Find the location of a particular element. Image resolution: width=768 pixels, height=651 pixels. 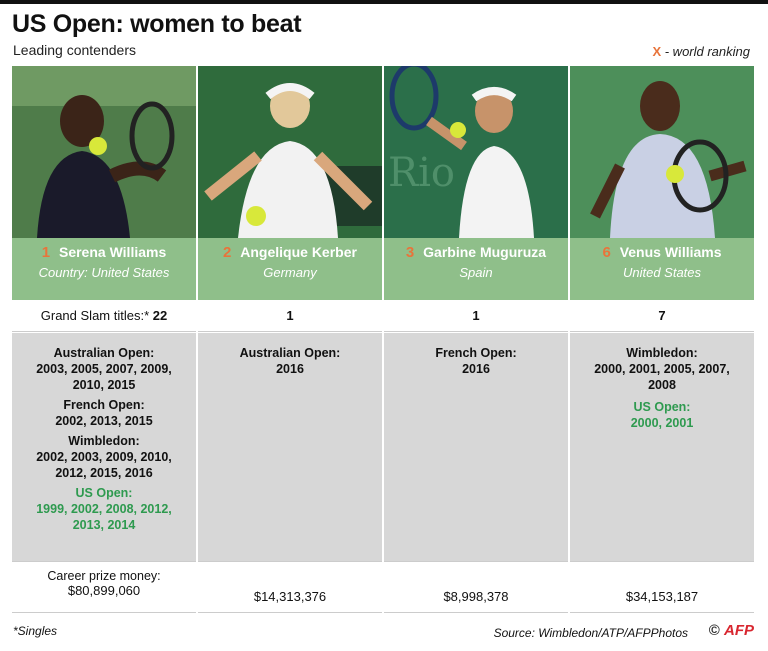

title-group: Australian Open: 2016 is located at coordinates (290, 361).